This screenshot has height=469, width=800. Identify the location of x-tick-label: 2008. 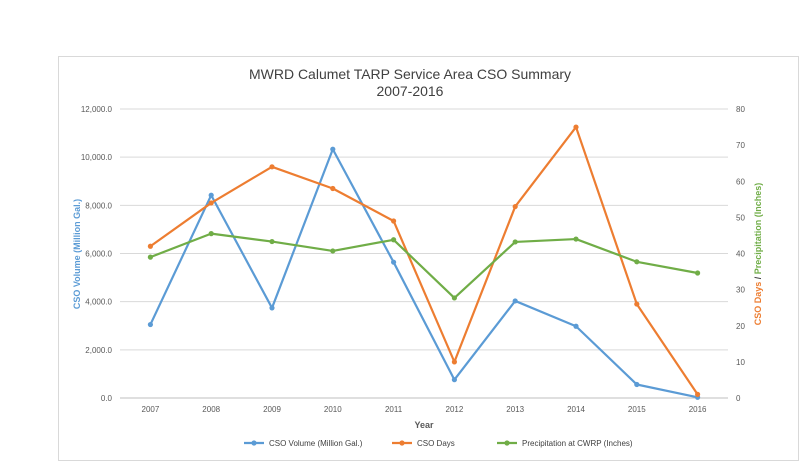
(211, 409).